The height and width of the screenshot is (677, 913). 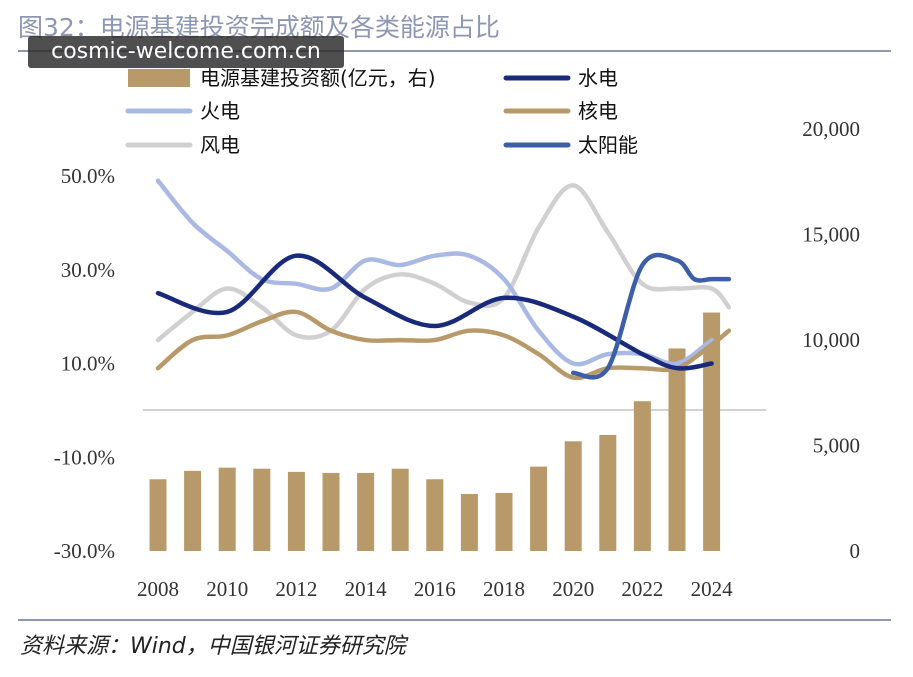 What do you see at coordinates (573, 589) in the screenshot?
I see `x-tick-label: 2020` at bounding box center [573, 589].